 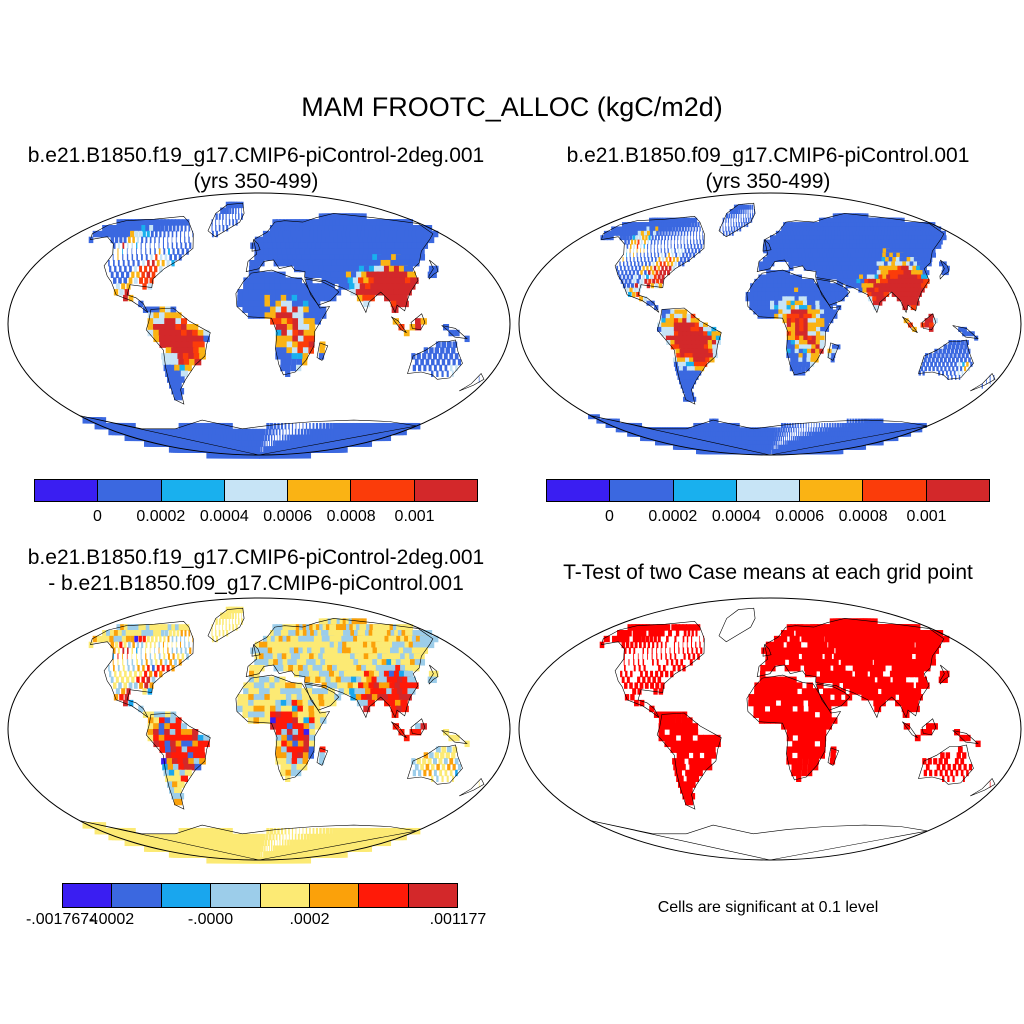 What do you see at coordinates (768, 155) in the screenshot?
I see `panel2-title-line1: b.e21.B1850.f09_g17.CMIP6-piControl.001` at bounding box center [768, 155].